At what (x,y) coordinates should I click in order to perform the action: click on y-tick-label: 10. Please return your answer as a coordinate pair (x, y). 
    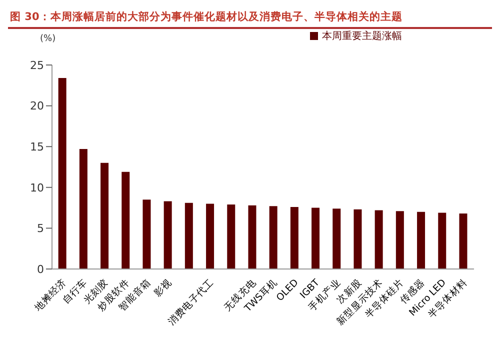
    Looking at the image, I should click on (37, 187).